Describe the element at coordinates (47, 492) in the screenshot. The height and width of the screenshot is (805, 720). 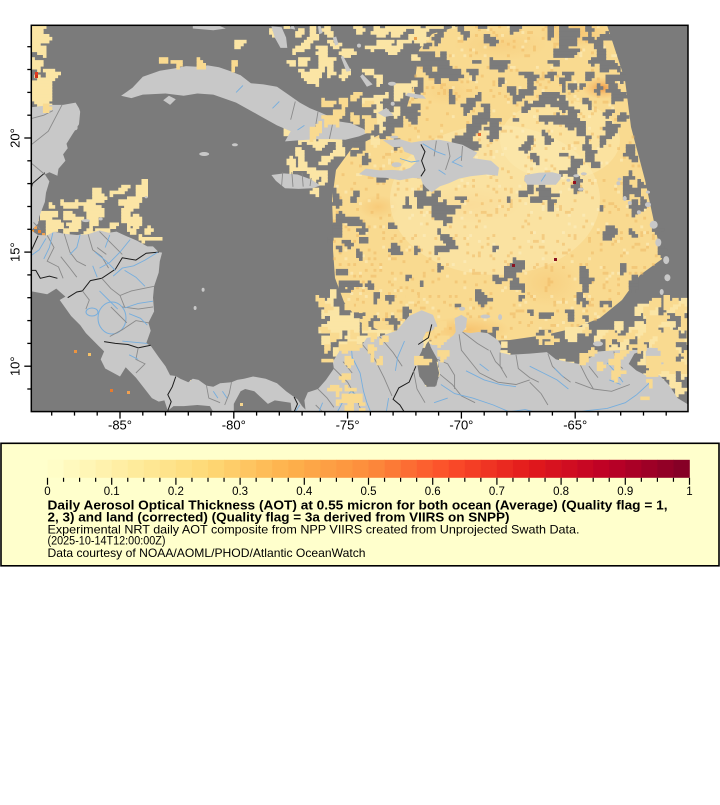
I see `svg-text: 0` at that location.